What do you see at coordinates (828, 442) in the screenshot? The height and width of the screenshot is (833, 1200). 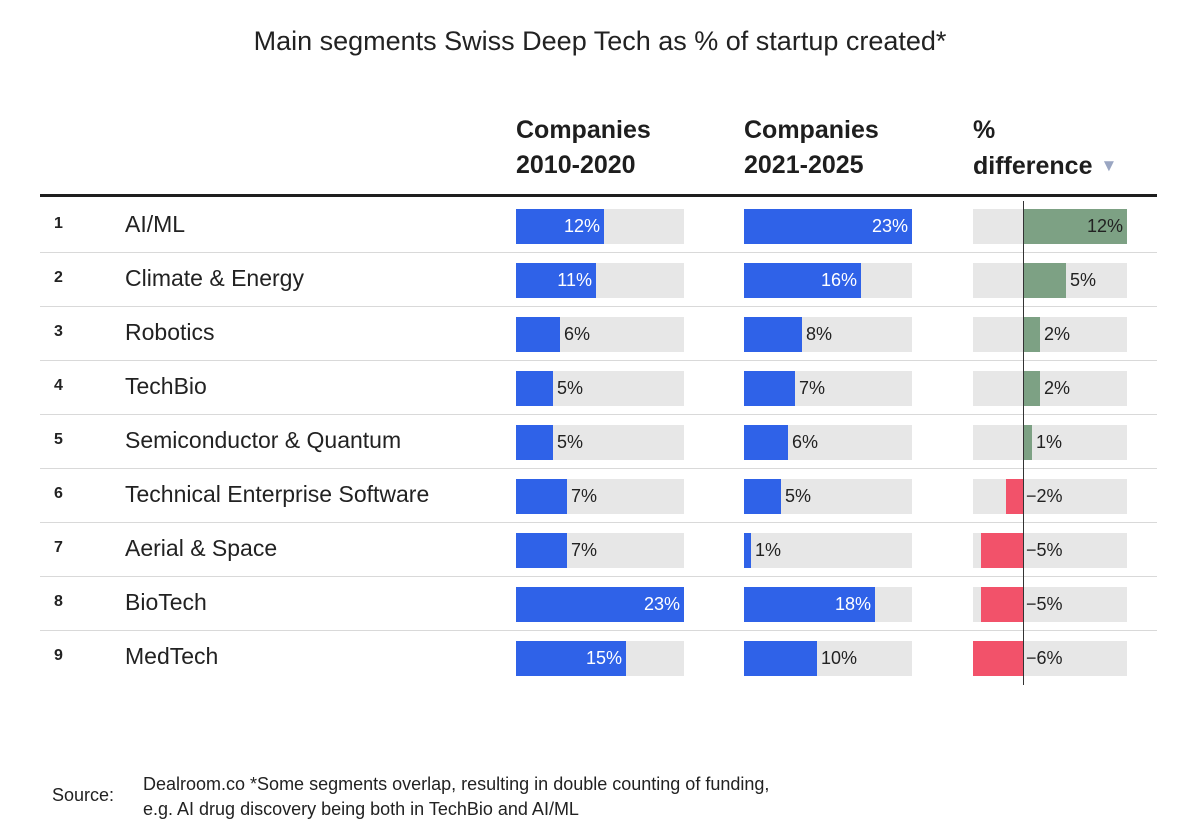 I see `share-2021-2025-track: 6%` at bounding box center [828, 442].